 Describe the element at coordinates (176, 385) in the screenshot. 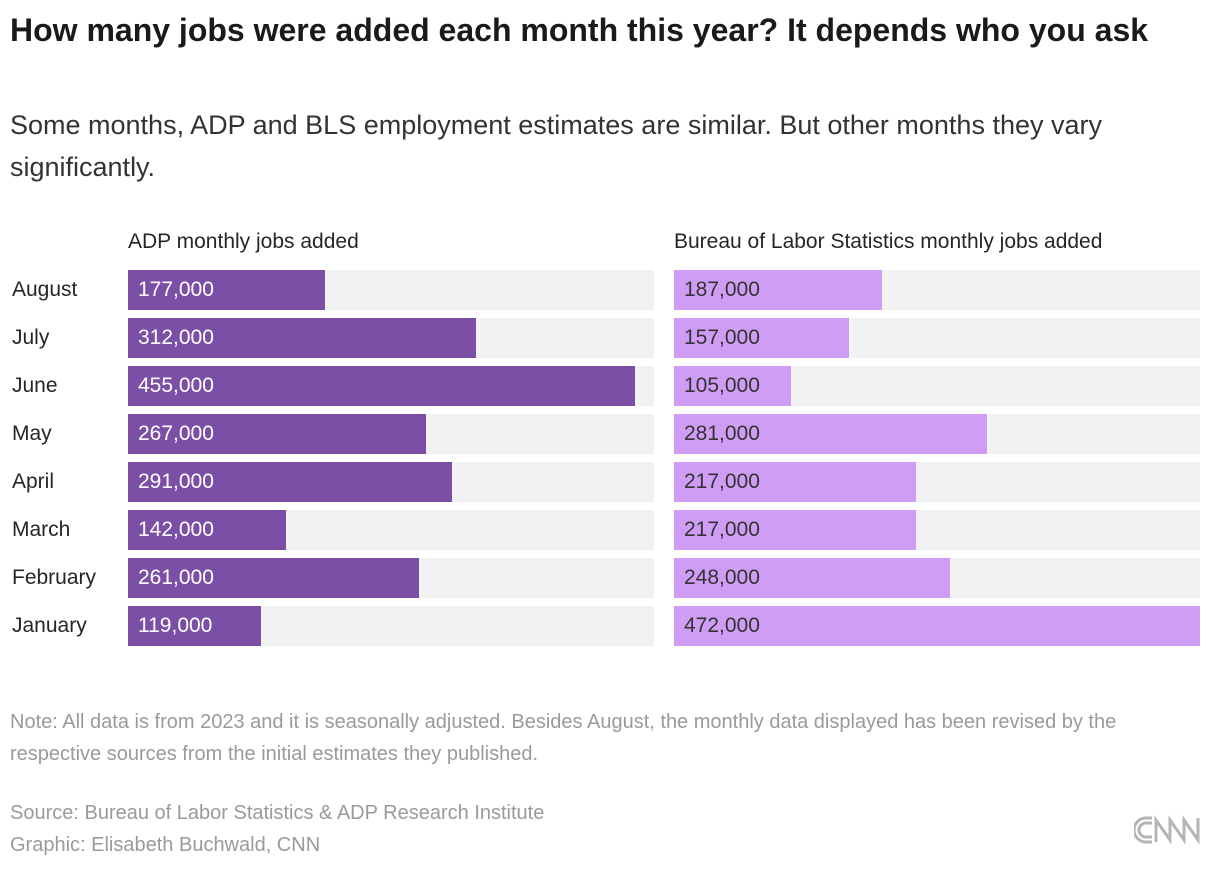

I see `data-label: 455,000` at that location.